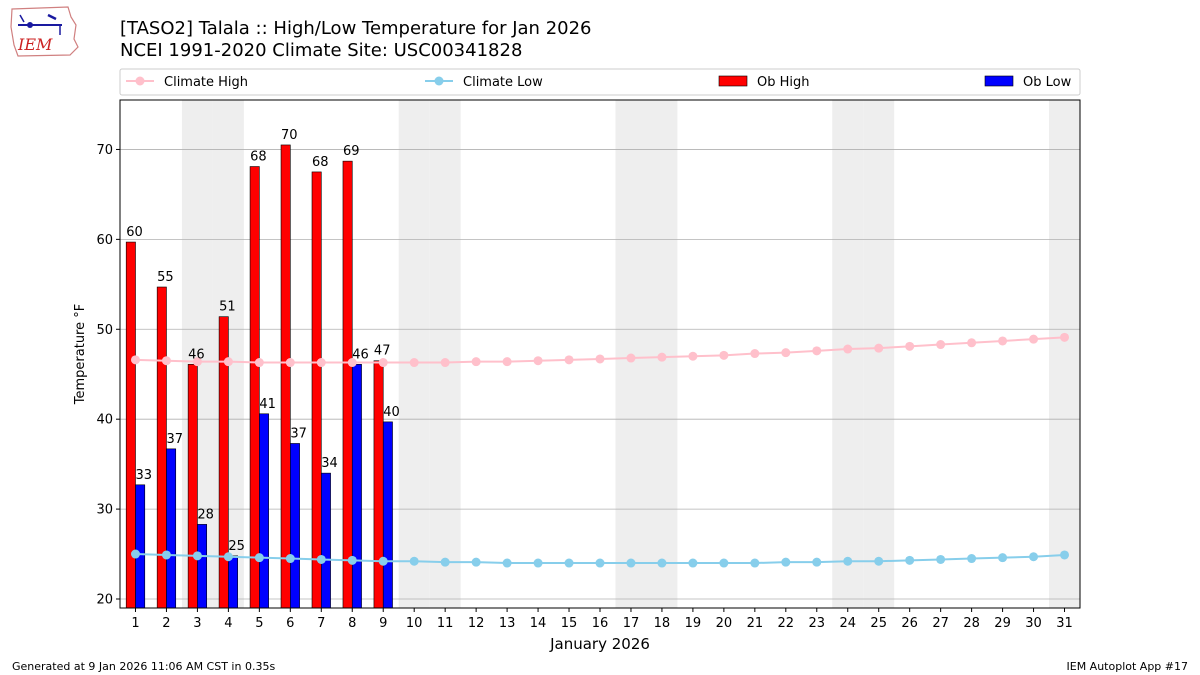 This screenshot has height=675, width=1200. What do you see at coordinates (1127, 666) in the screenshot?
I see `app-credit: IEM Autoplot App #17` at bounding box center [1127, 666].